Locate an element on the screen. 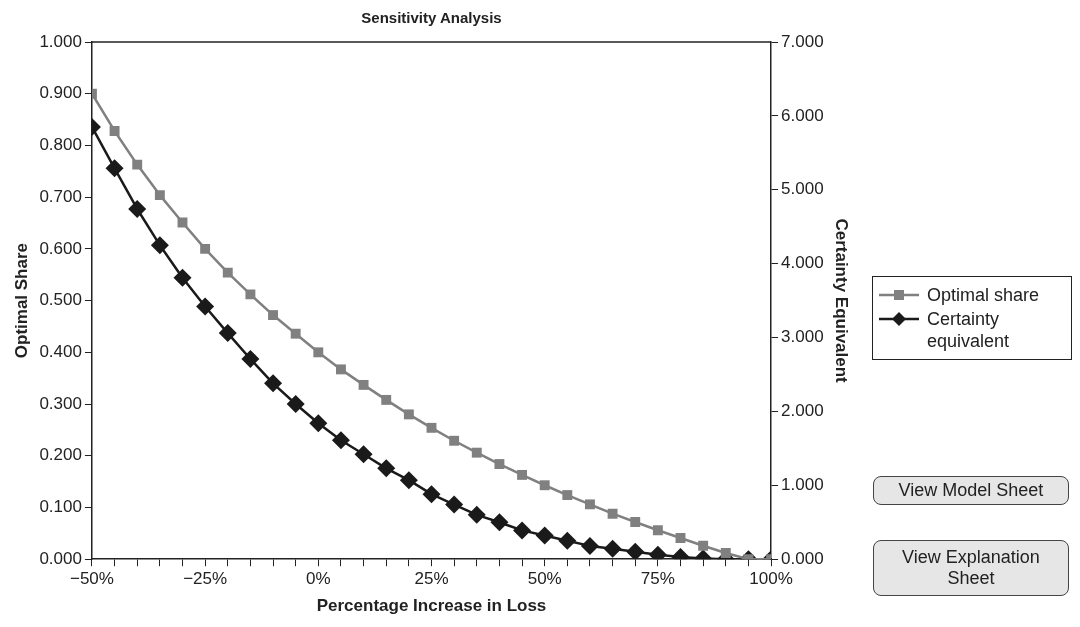 This screenshot has width=1080, height=627. text: View Explanation Sheet is located at coordinates (971, 568).